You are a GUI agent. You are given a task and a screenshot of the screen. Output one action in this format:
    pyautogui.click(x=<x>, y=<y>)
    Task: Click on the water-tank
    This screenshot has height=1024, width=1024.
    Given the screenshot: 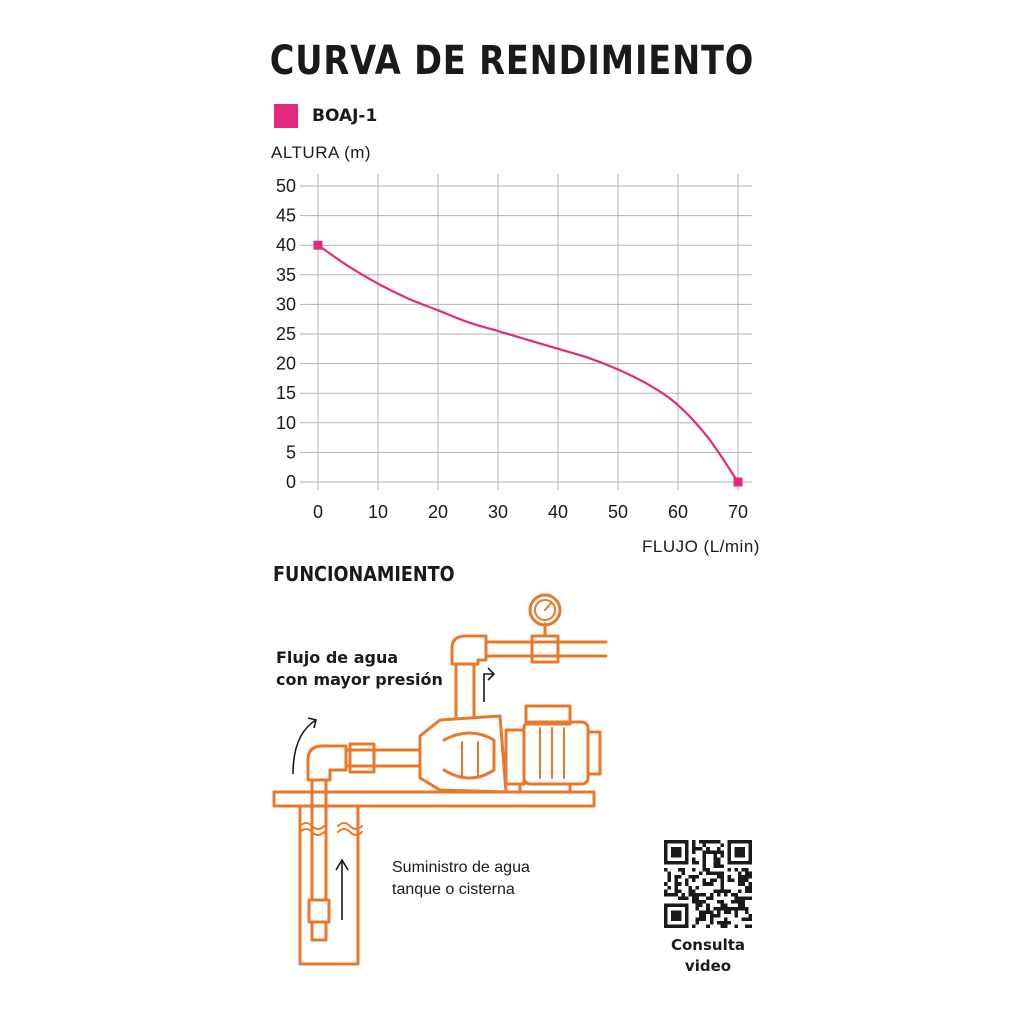 What is the action you would take?
    pyautogui.click(x=329, y=885)
    